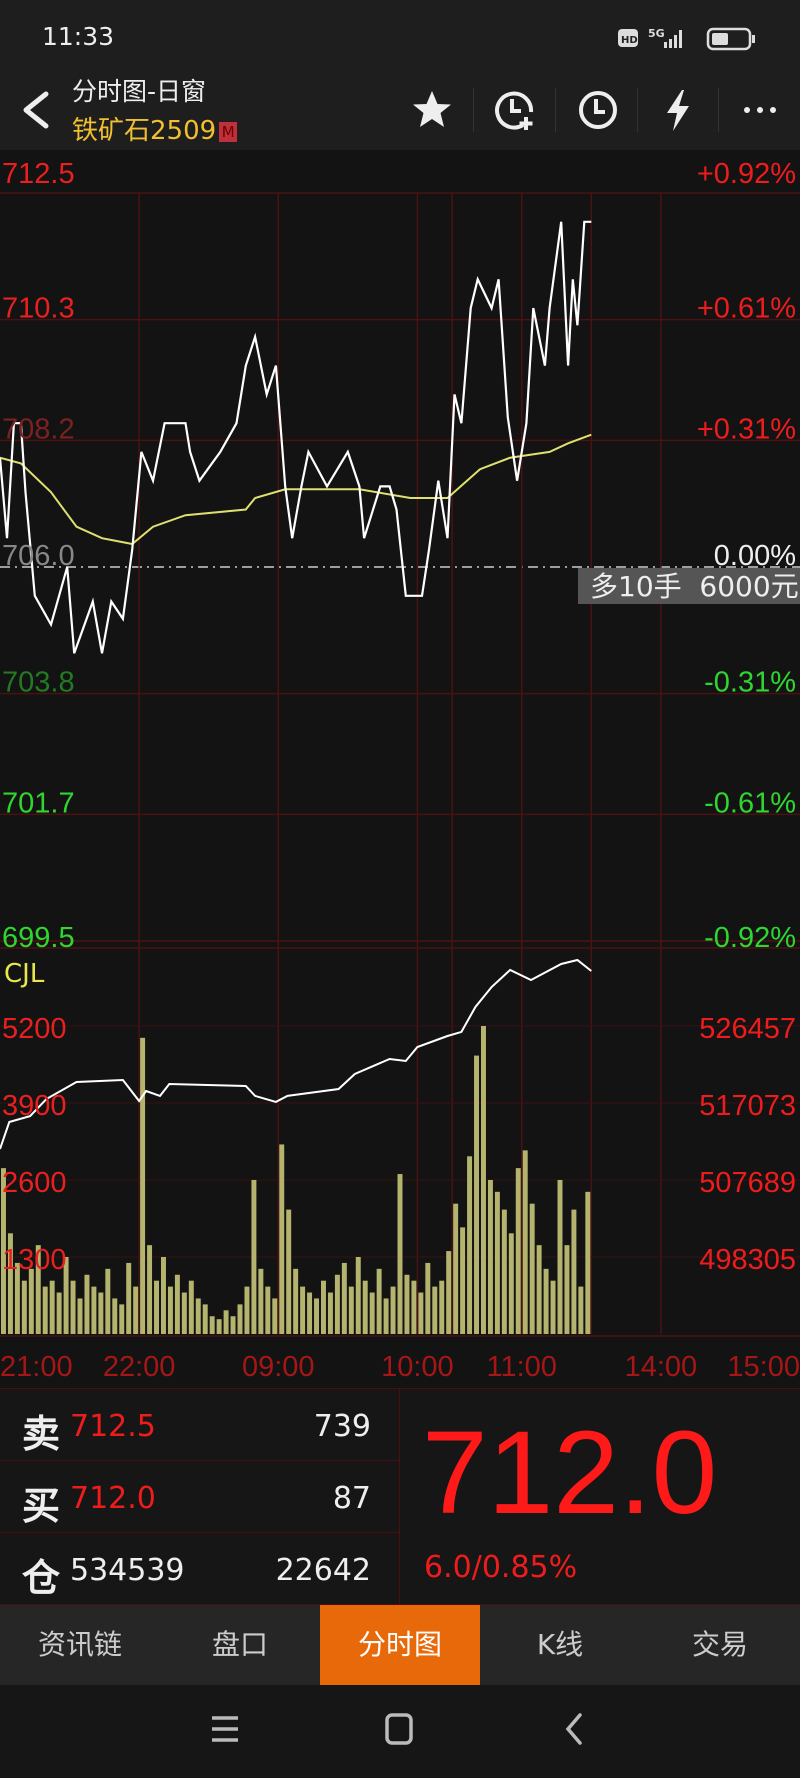 This screenshot has width=800, height=1778. What do you see at coordinates (661, 1367) in the screenshot?
I see `time-tick-label: 14:00` at bounding box center [661, 1367].